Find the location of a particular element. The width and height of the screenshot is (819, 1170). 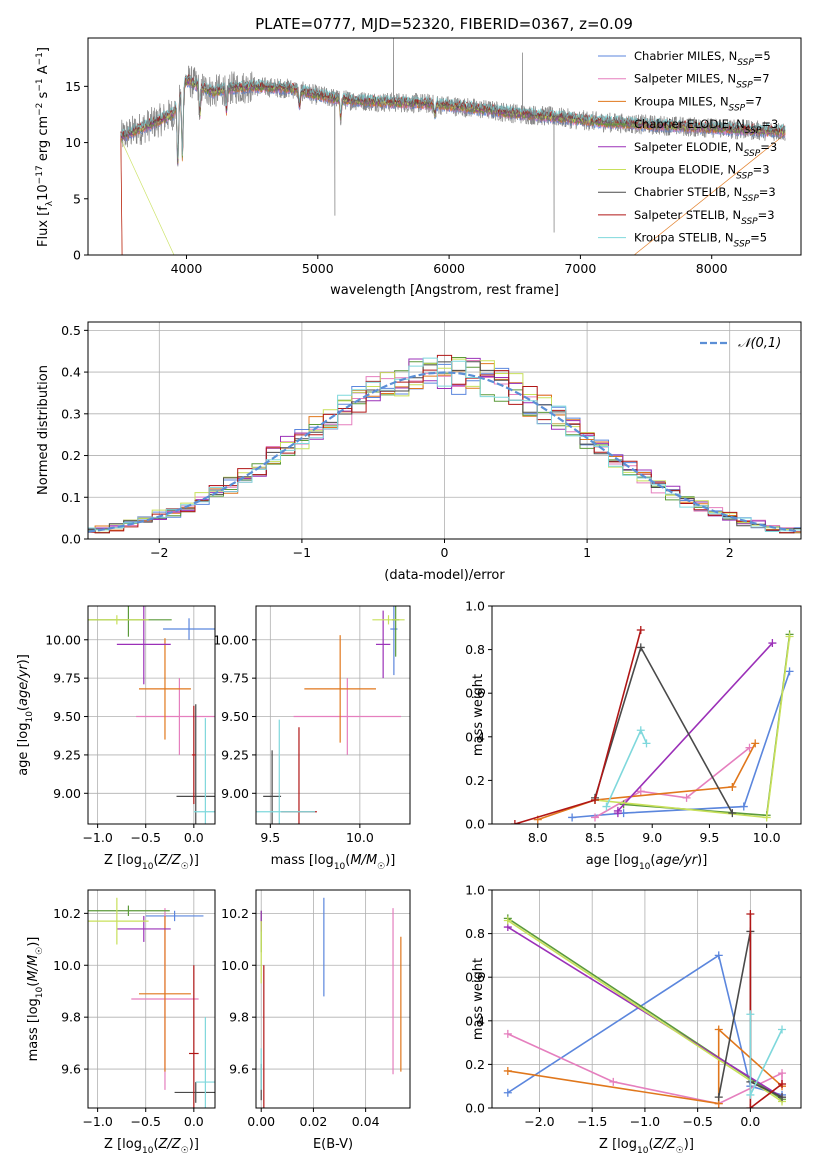

y-tick-label: 10 is located at coordinates (73, 142).